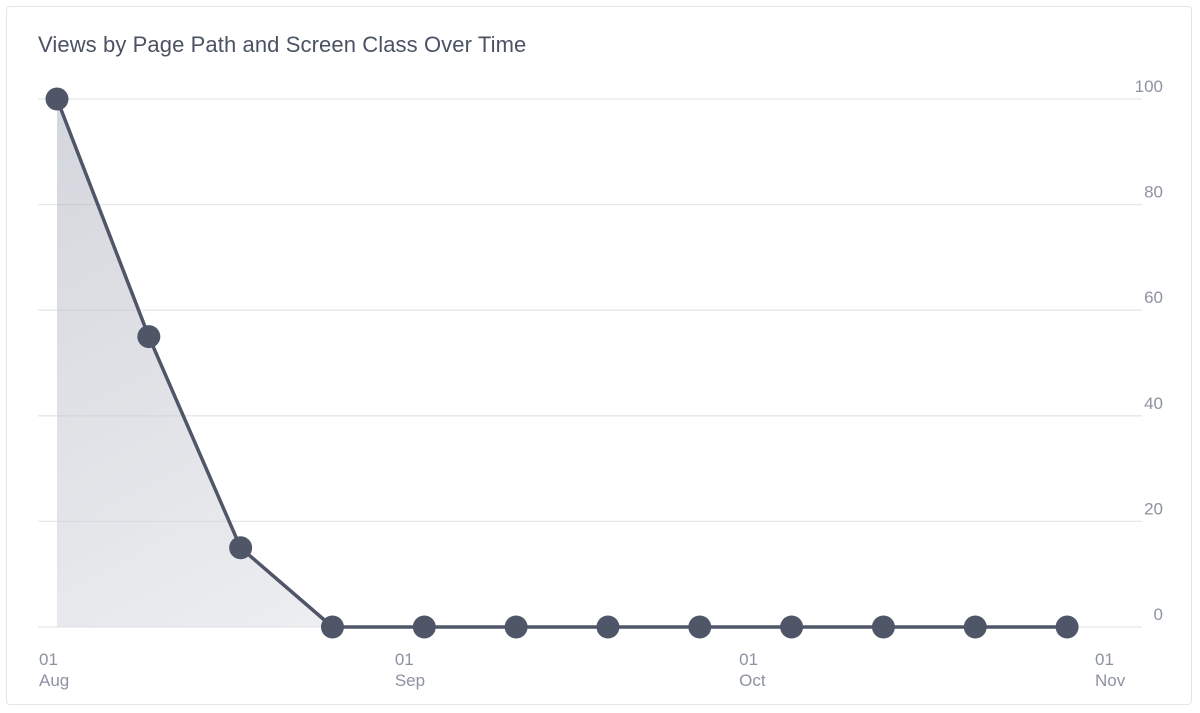 Image resolution: width=1200 pixels, height=713 pixels. What do you see at coordinates (1153, 192) in the screenshot?
I see `y-tick-label: 80` at bounding box center [1153, 192].